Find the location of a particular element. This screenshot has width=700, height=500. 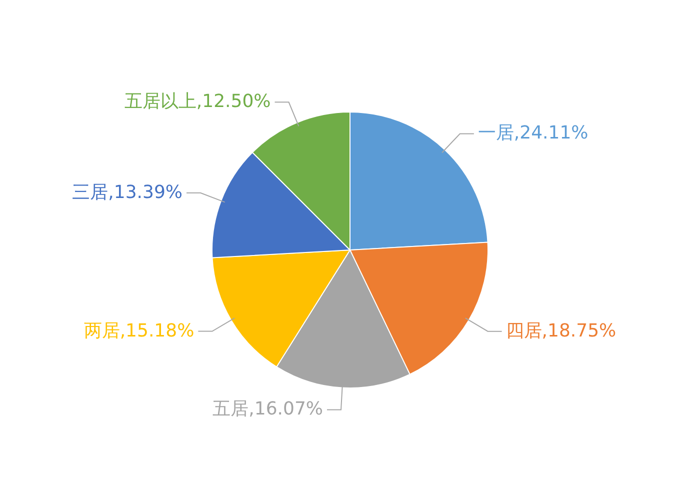

category: 五居 is located at coordinates (230, 409).